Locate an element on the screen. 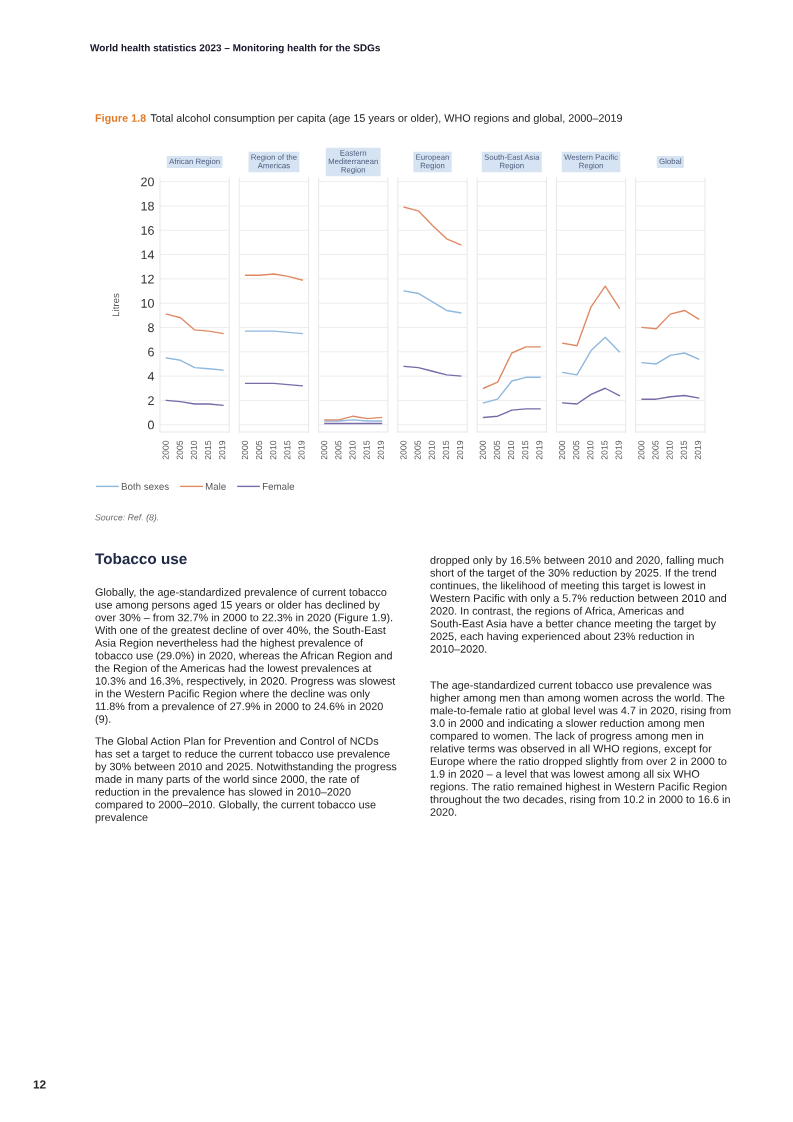  text: 12 is located at coordinates (39, 1084).